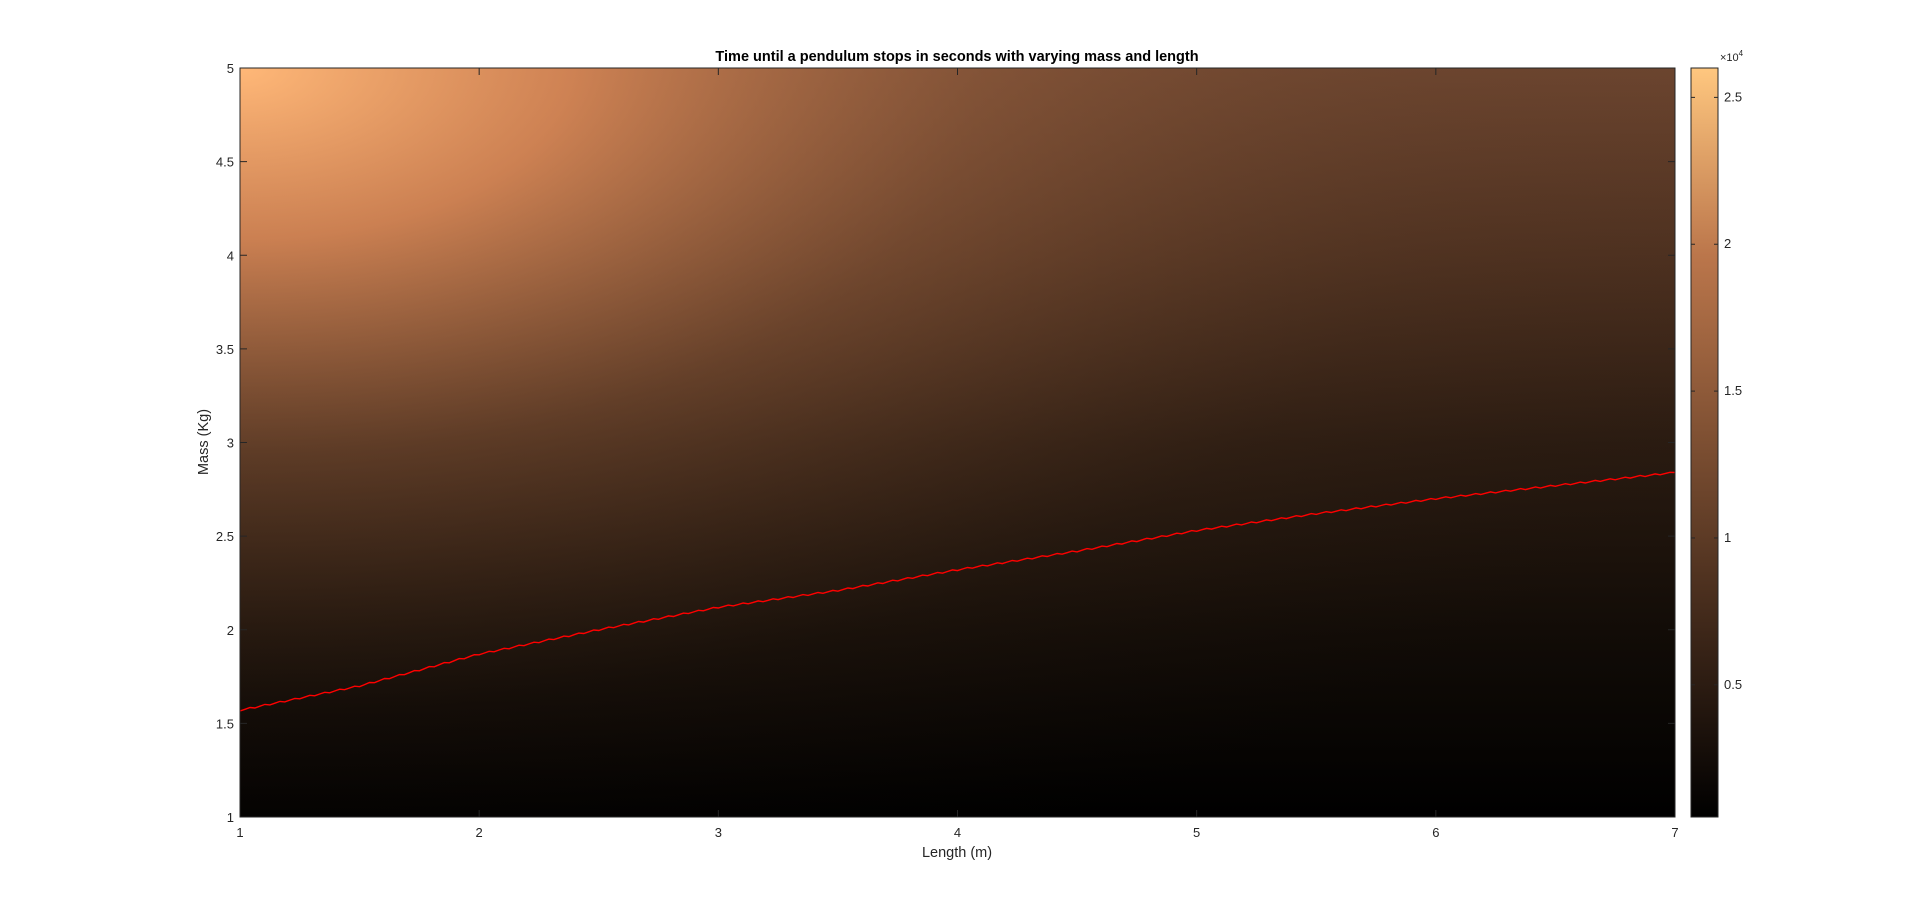 The height and width of the screenshot is (917, 1920). What do you see at coordinates (225, 536) in the screenshot?
I see `y-tick-label: 2.5` at bounding box center [225, 536].